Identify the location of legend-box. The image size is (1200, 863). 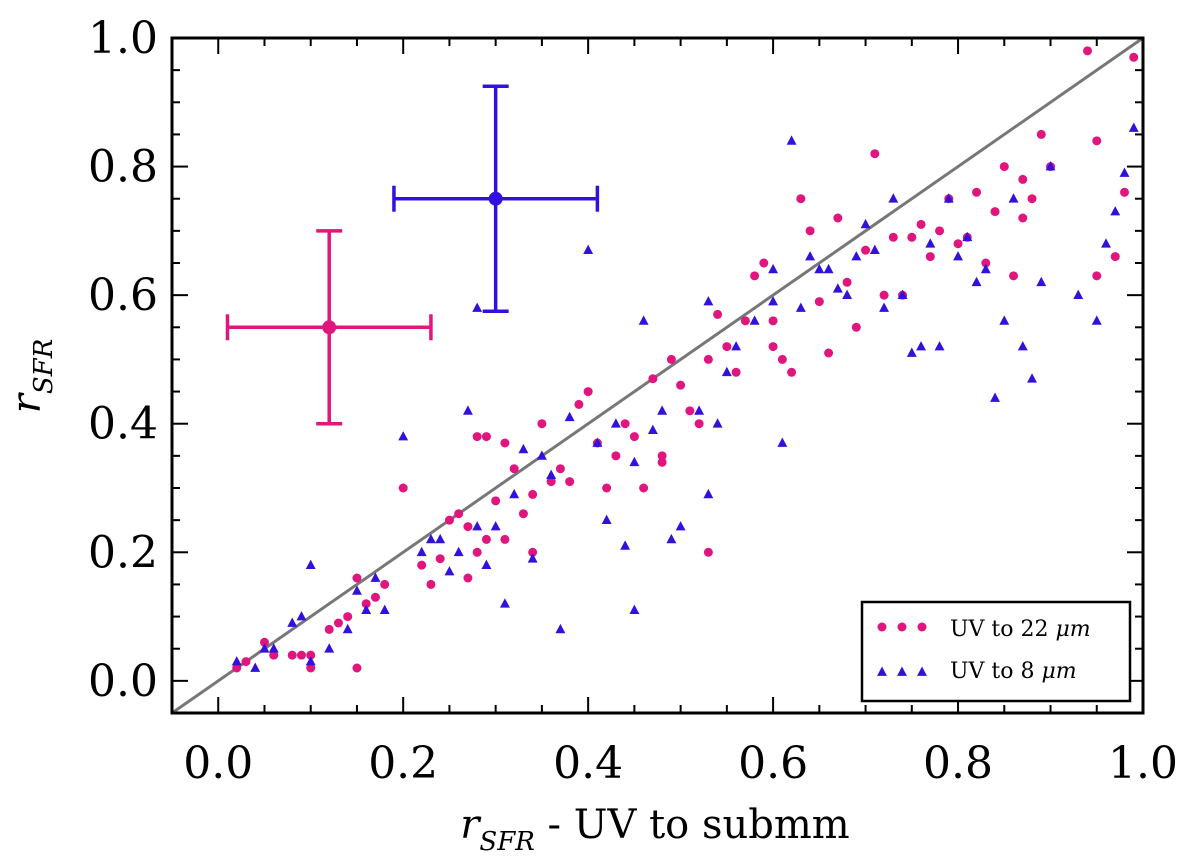
(996, 651).